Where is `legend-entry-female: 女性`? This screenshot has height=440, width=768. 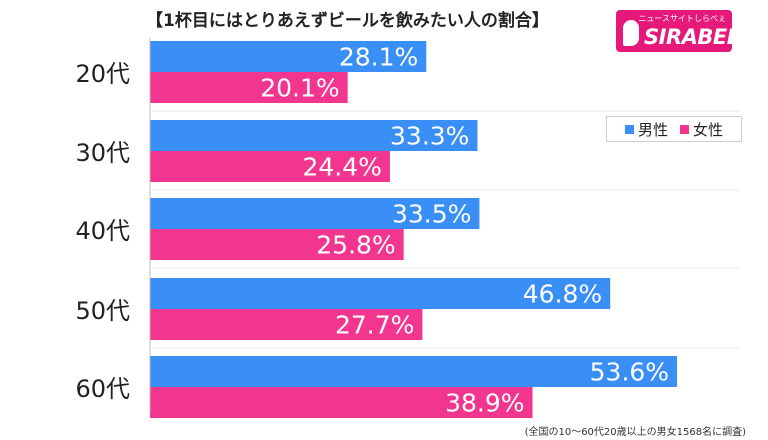
legend-entry-female: 女性 is located at coordinates (701, 129).